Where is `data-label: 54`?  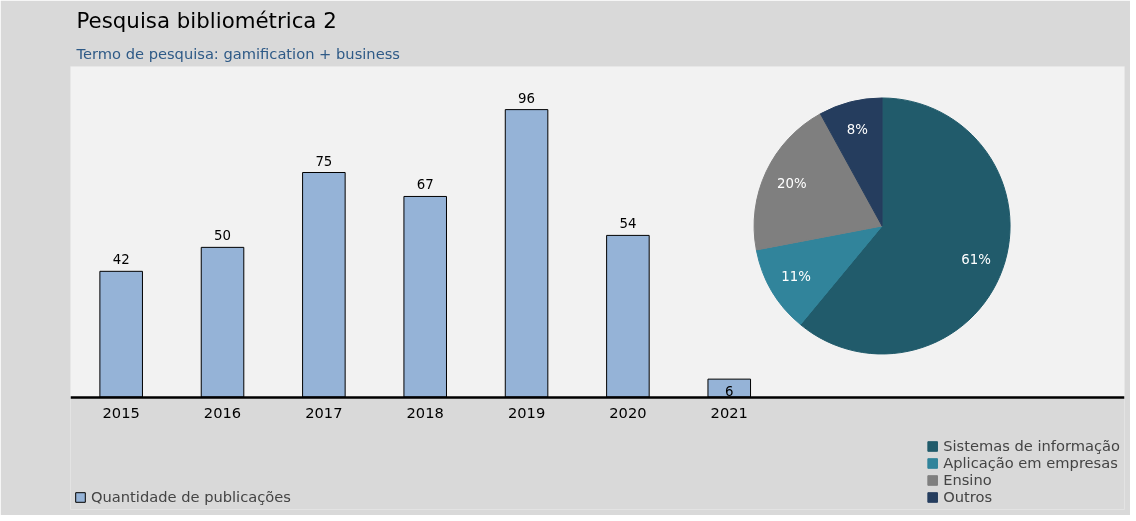 data-label: 54 is located at coordinates (628, 224).